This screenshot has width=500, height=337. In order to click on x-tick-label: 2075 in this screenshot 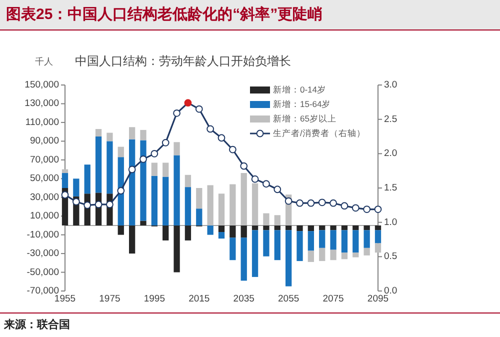, I will do `click(333, 299)`.